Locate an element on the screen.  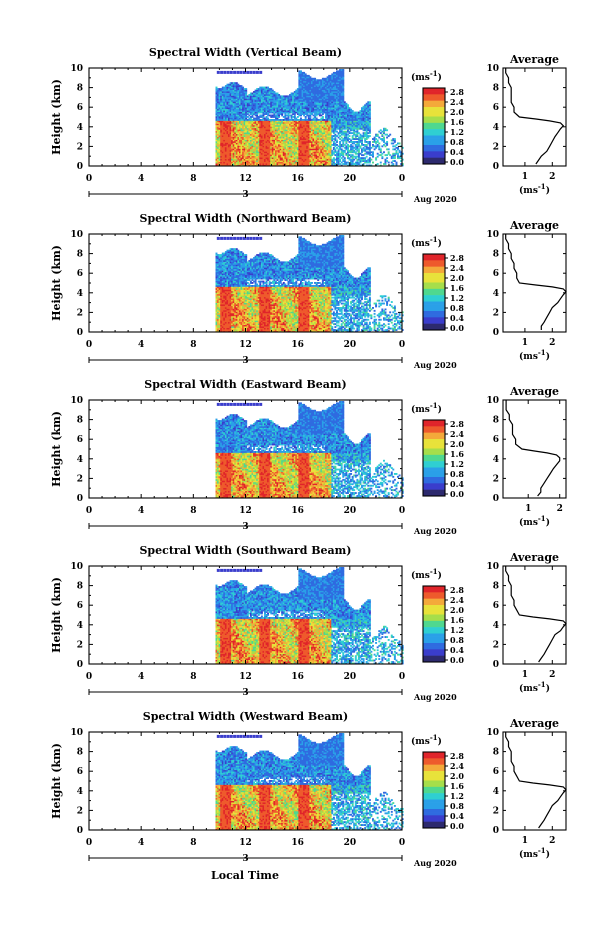
chart-title: Spectral Width (Vertical Beam) is located at coordinates (245, 52).